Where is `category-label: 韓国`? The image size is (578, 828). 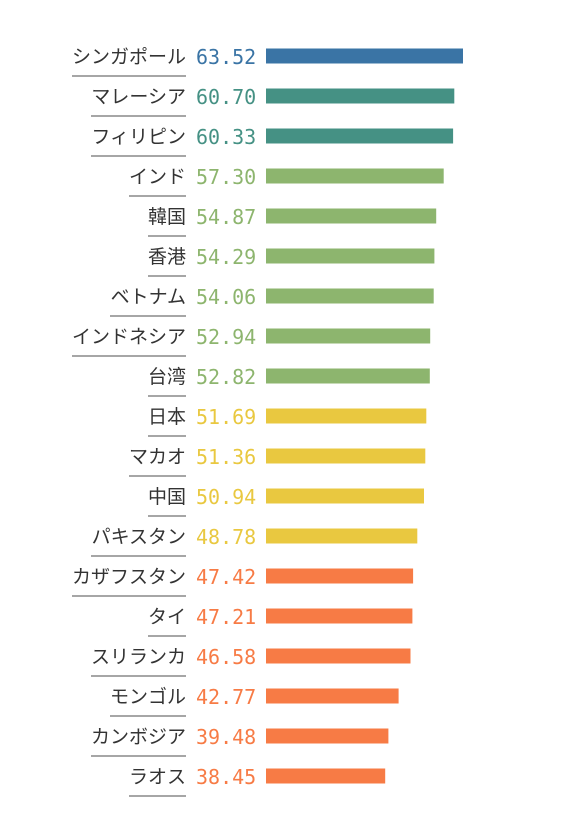
category-label: 韓国 is located at coordinates (167, 217).